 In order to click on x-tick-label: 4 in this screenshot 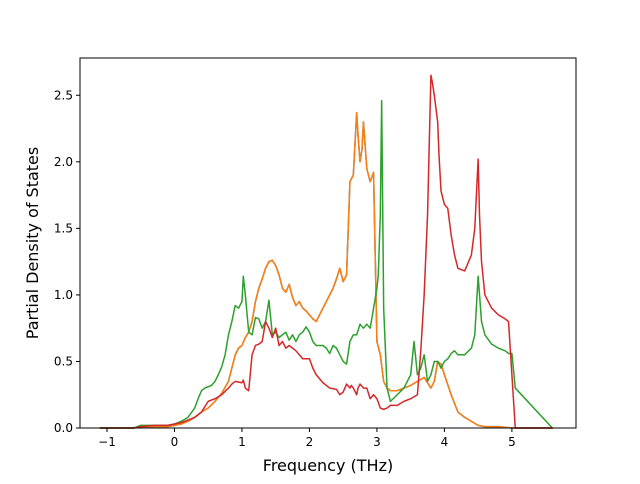, I will do `click(445, 442)`.